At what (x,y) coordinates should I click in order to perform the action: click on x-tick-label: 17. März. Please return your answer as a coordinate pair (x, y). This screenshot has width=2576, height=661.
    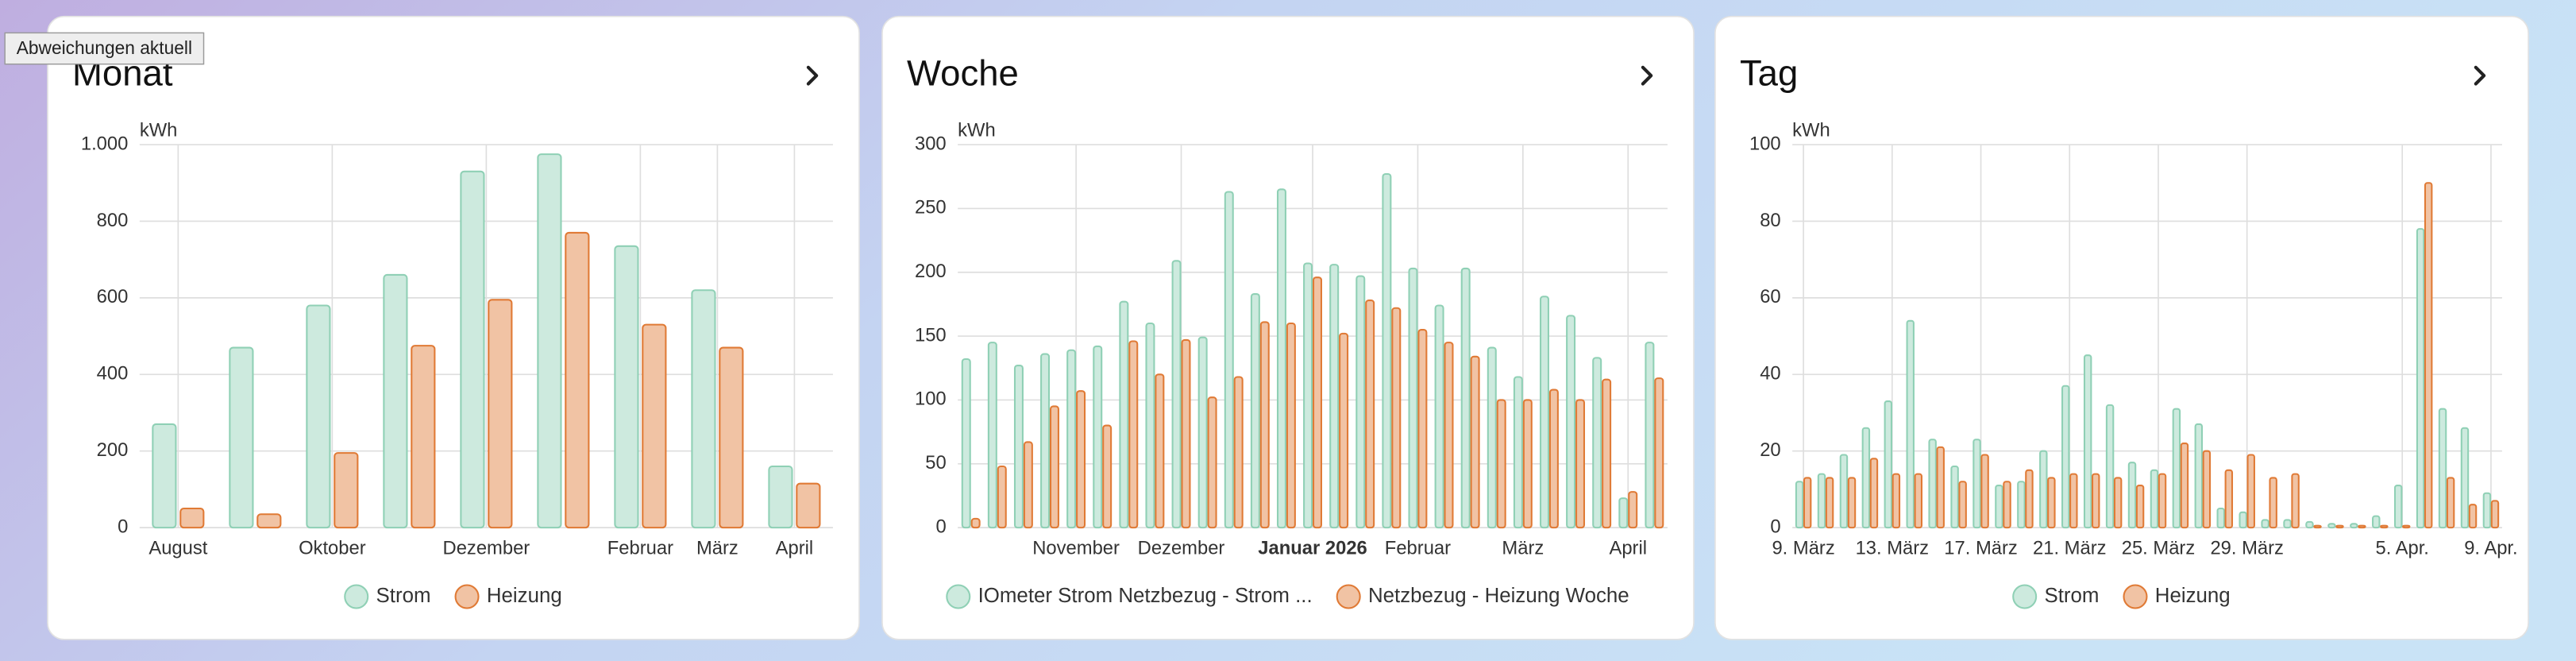
    Looking at the image, I should click on (1981, 548).